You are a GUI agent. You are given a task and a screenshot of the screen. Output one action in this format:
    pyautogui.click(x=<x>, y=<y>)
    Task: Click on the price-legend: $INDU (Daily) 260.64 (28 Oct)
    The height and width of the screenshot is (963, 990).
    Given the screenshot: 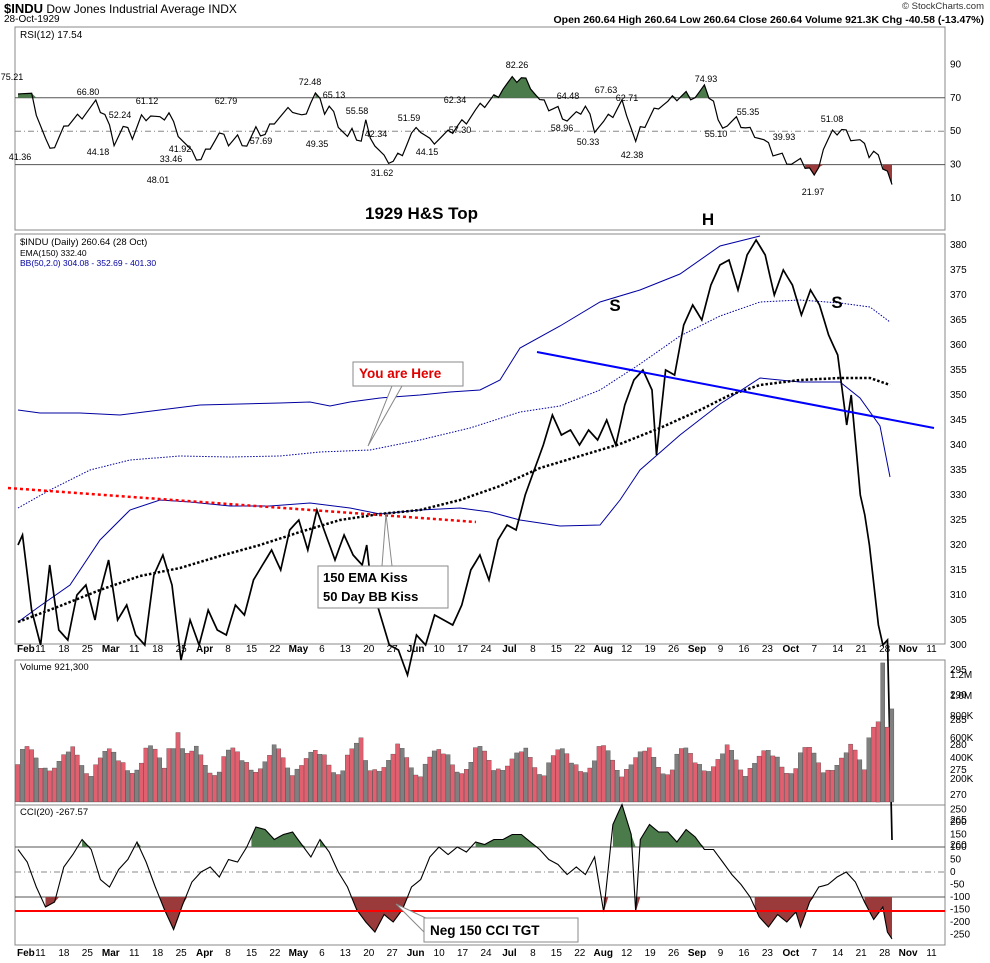 What is the action you would take?
    pyautogui.click(x=83, y=242)
    